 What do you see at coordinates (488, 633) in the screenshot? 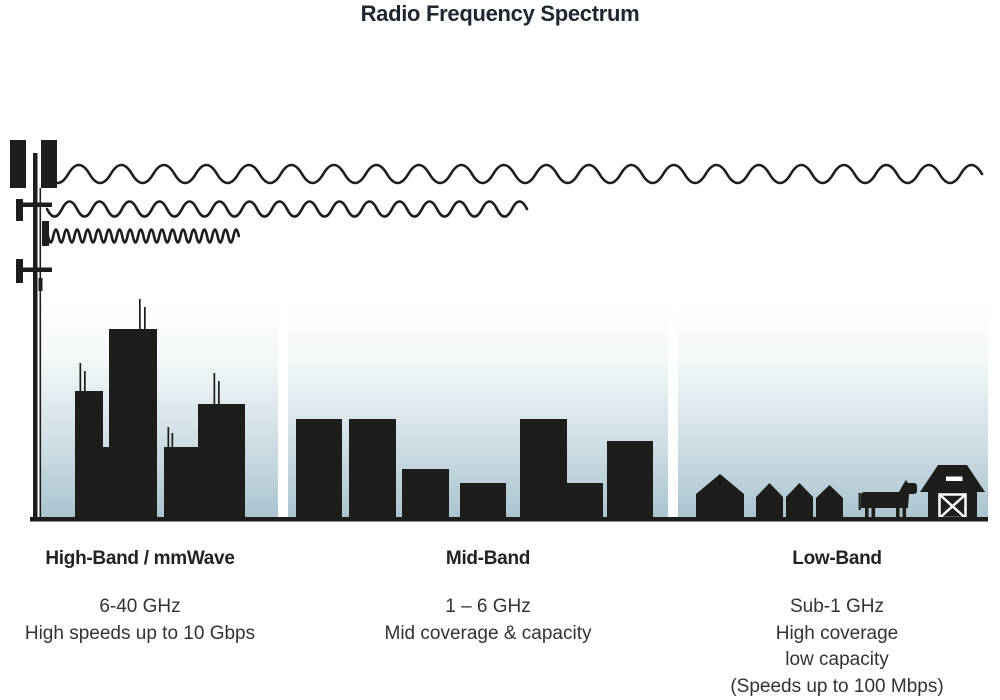
I see `mid-band-description: Mid coverage & capacity` at bounding box center [488, 633].